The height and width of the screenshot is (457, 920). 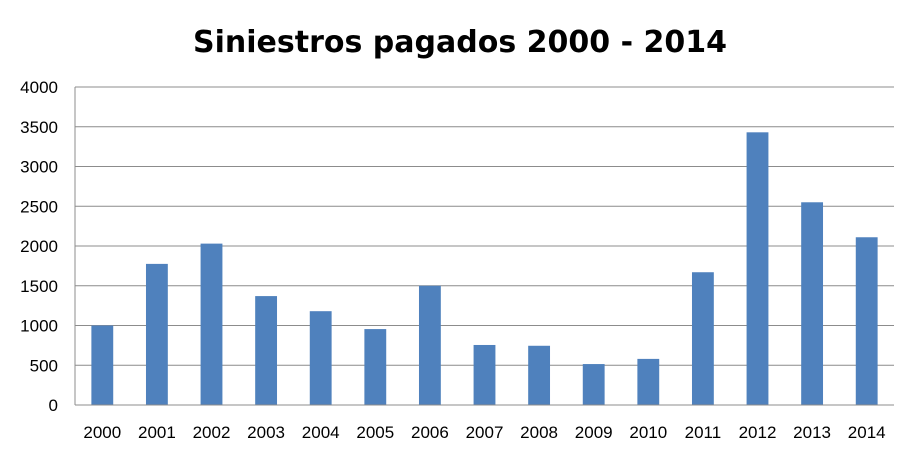 What do you see at coordinates (484, 374) in the screenshot?
I see `bar-2007` at bounding box center [484, 374].